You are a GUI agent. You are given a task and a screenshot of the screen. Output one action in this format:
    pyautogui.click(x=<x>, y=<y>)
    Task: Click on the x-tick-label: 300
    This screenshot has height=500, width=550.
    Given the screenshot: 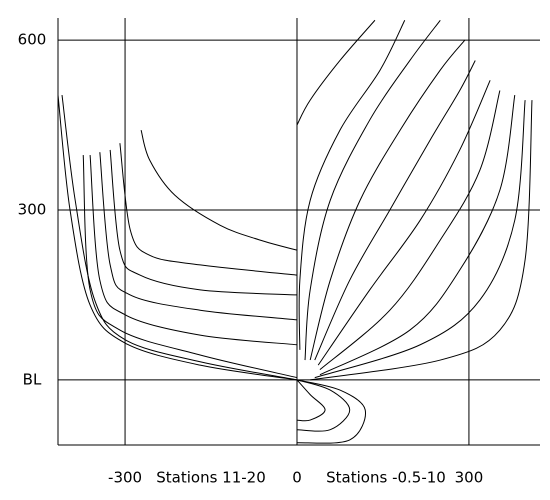 What is the action you would take?
    pyautogui.click(x=469, y=478)
    